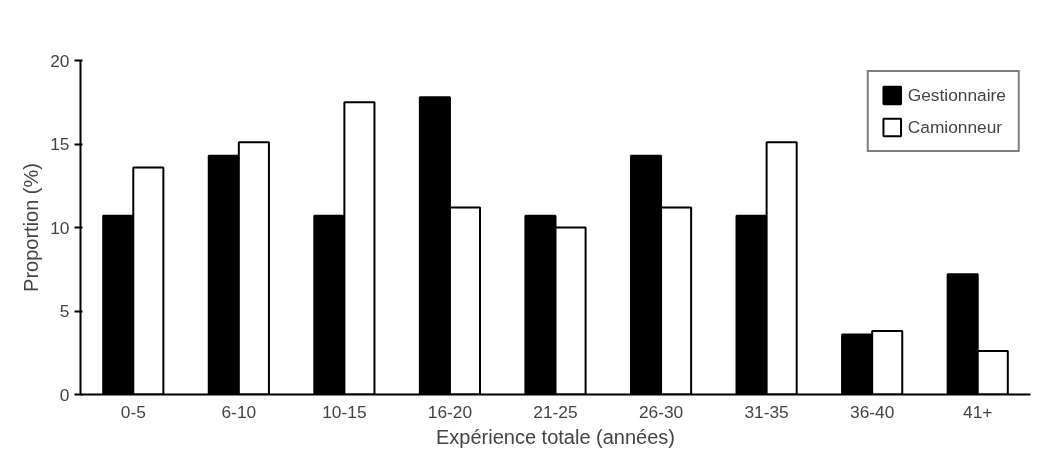  What do you see at coordinates (60, 60) in the screenshot?
I see `y-tick-label: 20` at bounding box center [60, 60].